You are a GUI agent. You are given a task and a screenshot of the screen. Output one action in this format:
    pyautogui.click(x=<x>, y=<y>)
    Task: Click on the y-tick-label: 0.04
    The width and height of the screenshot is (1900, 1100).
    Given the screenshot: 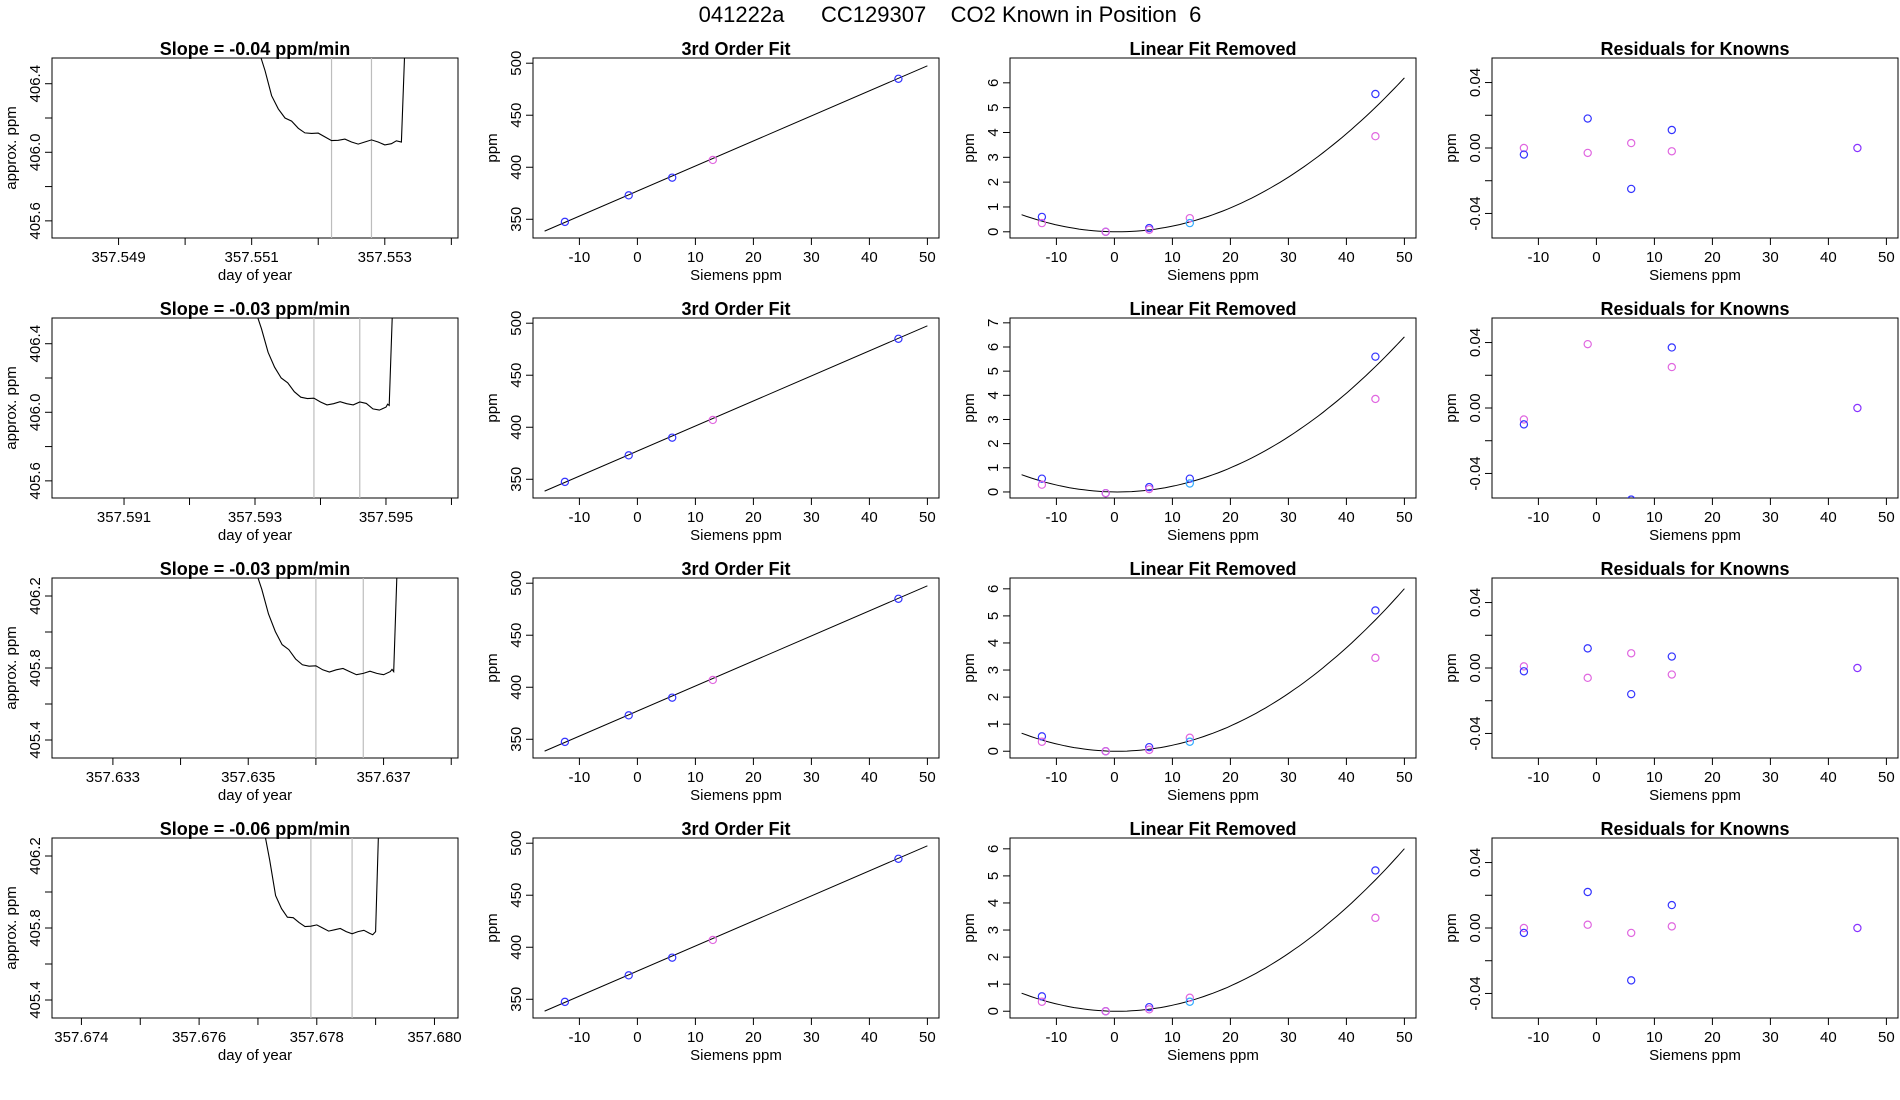 What is the action you would take?
    pyautogui.click(x=1475, y=342)
    